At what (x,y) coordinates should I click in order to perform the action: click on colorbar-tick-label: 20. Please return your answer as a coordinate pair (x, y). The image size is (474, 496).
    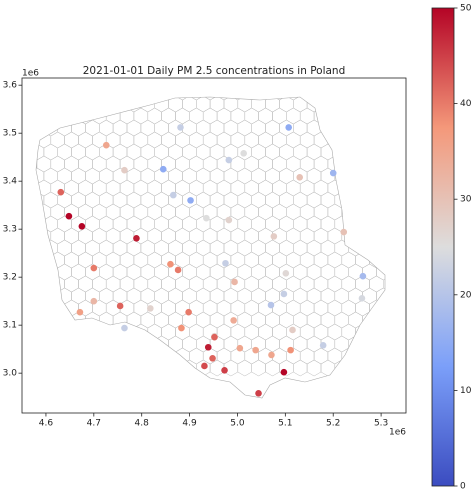
    Looking at the image, I should click on (466, 295).